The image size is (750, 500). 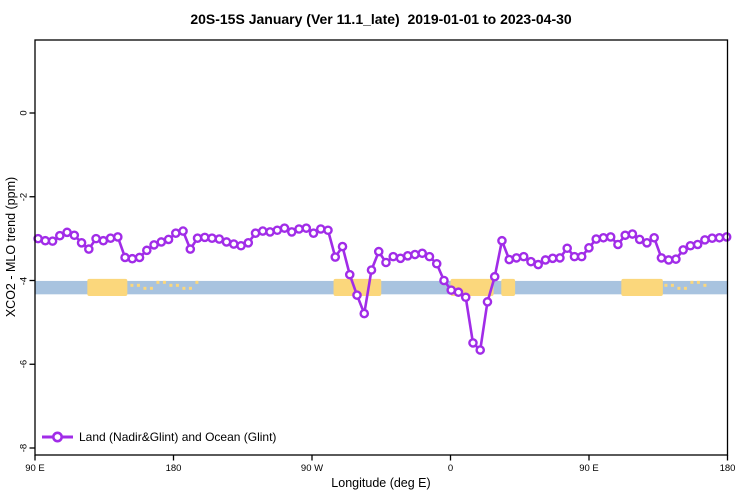 I want to click on y-tick-label: -6, so click(x=24, y=364).